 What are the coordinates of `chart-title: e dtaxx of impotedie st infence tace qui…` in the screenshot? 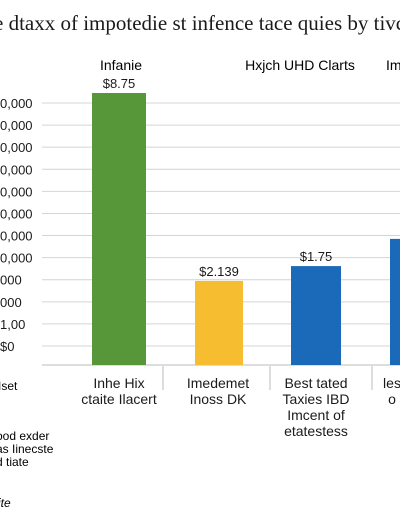 It's located at (200, 23).